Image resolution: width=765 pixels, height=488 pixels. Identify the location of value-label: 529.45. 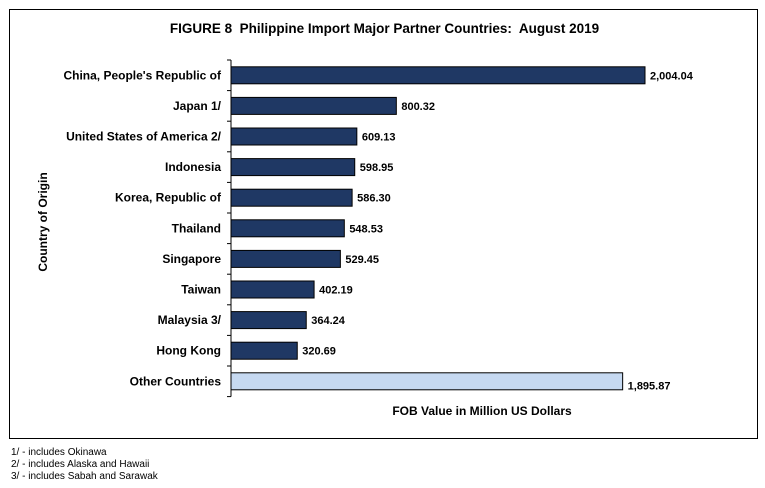
(362, 260).